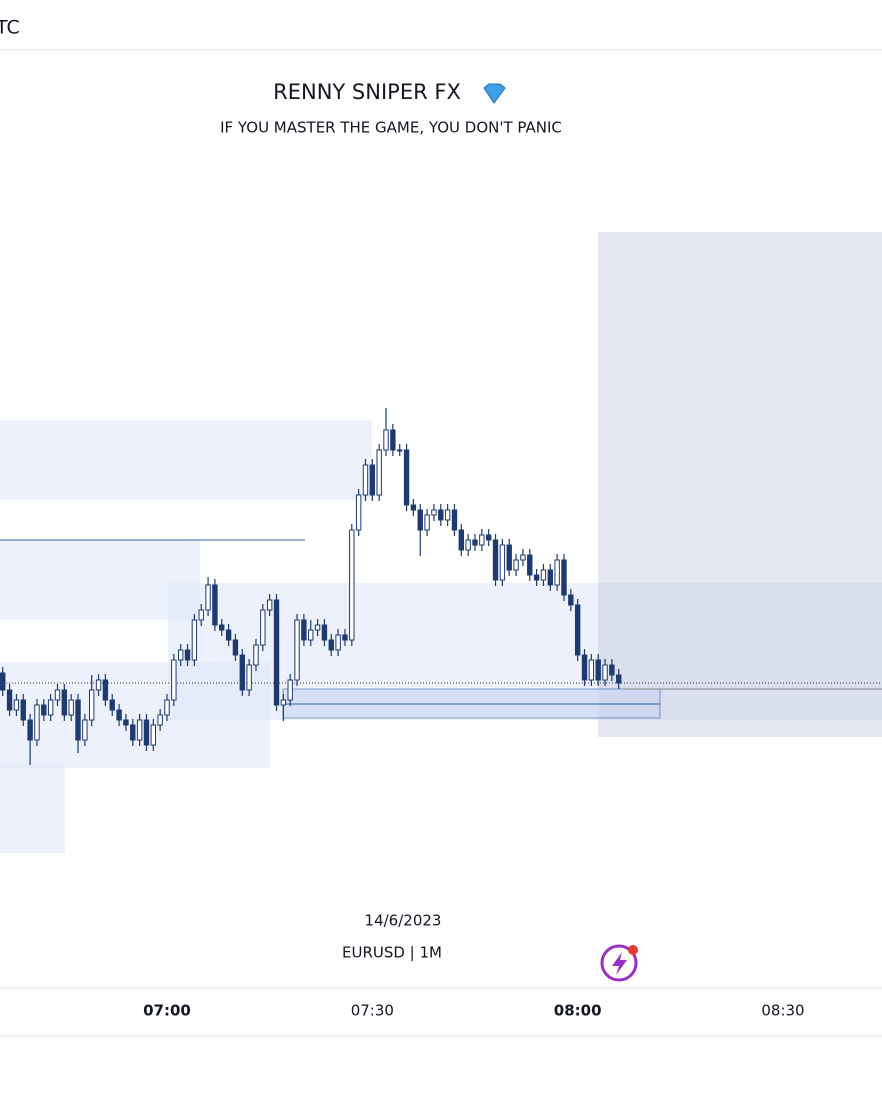  I want to click on x-tick-label: 08:30, so click(782, 1011).